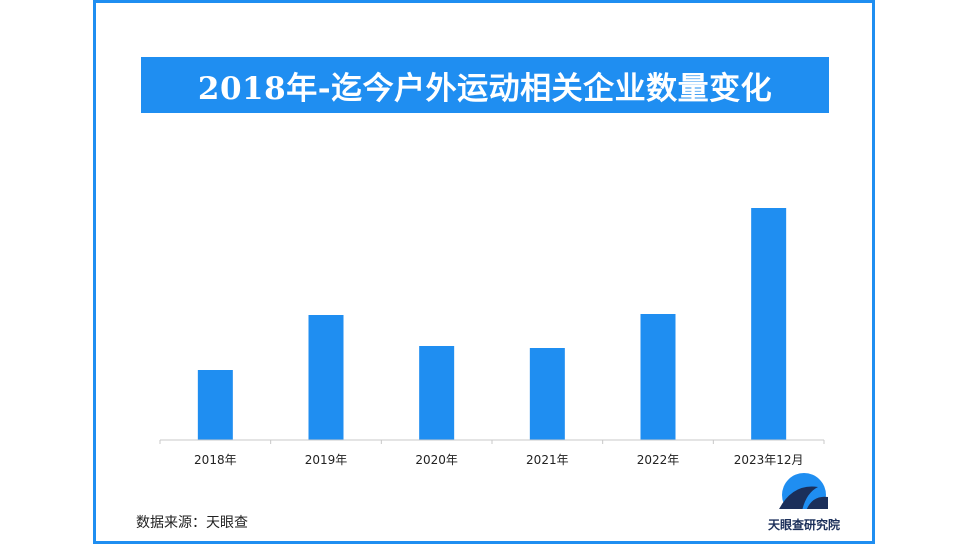 This screenshot has width=967, height=544. What do you see at coordinates (492, 442) in the screenshot?
I see `x-axis-ticks` at bounding box center [492, 442].